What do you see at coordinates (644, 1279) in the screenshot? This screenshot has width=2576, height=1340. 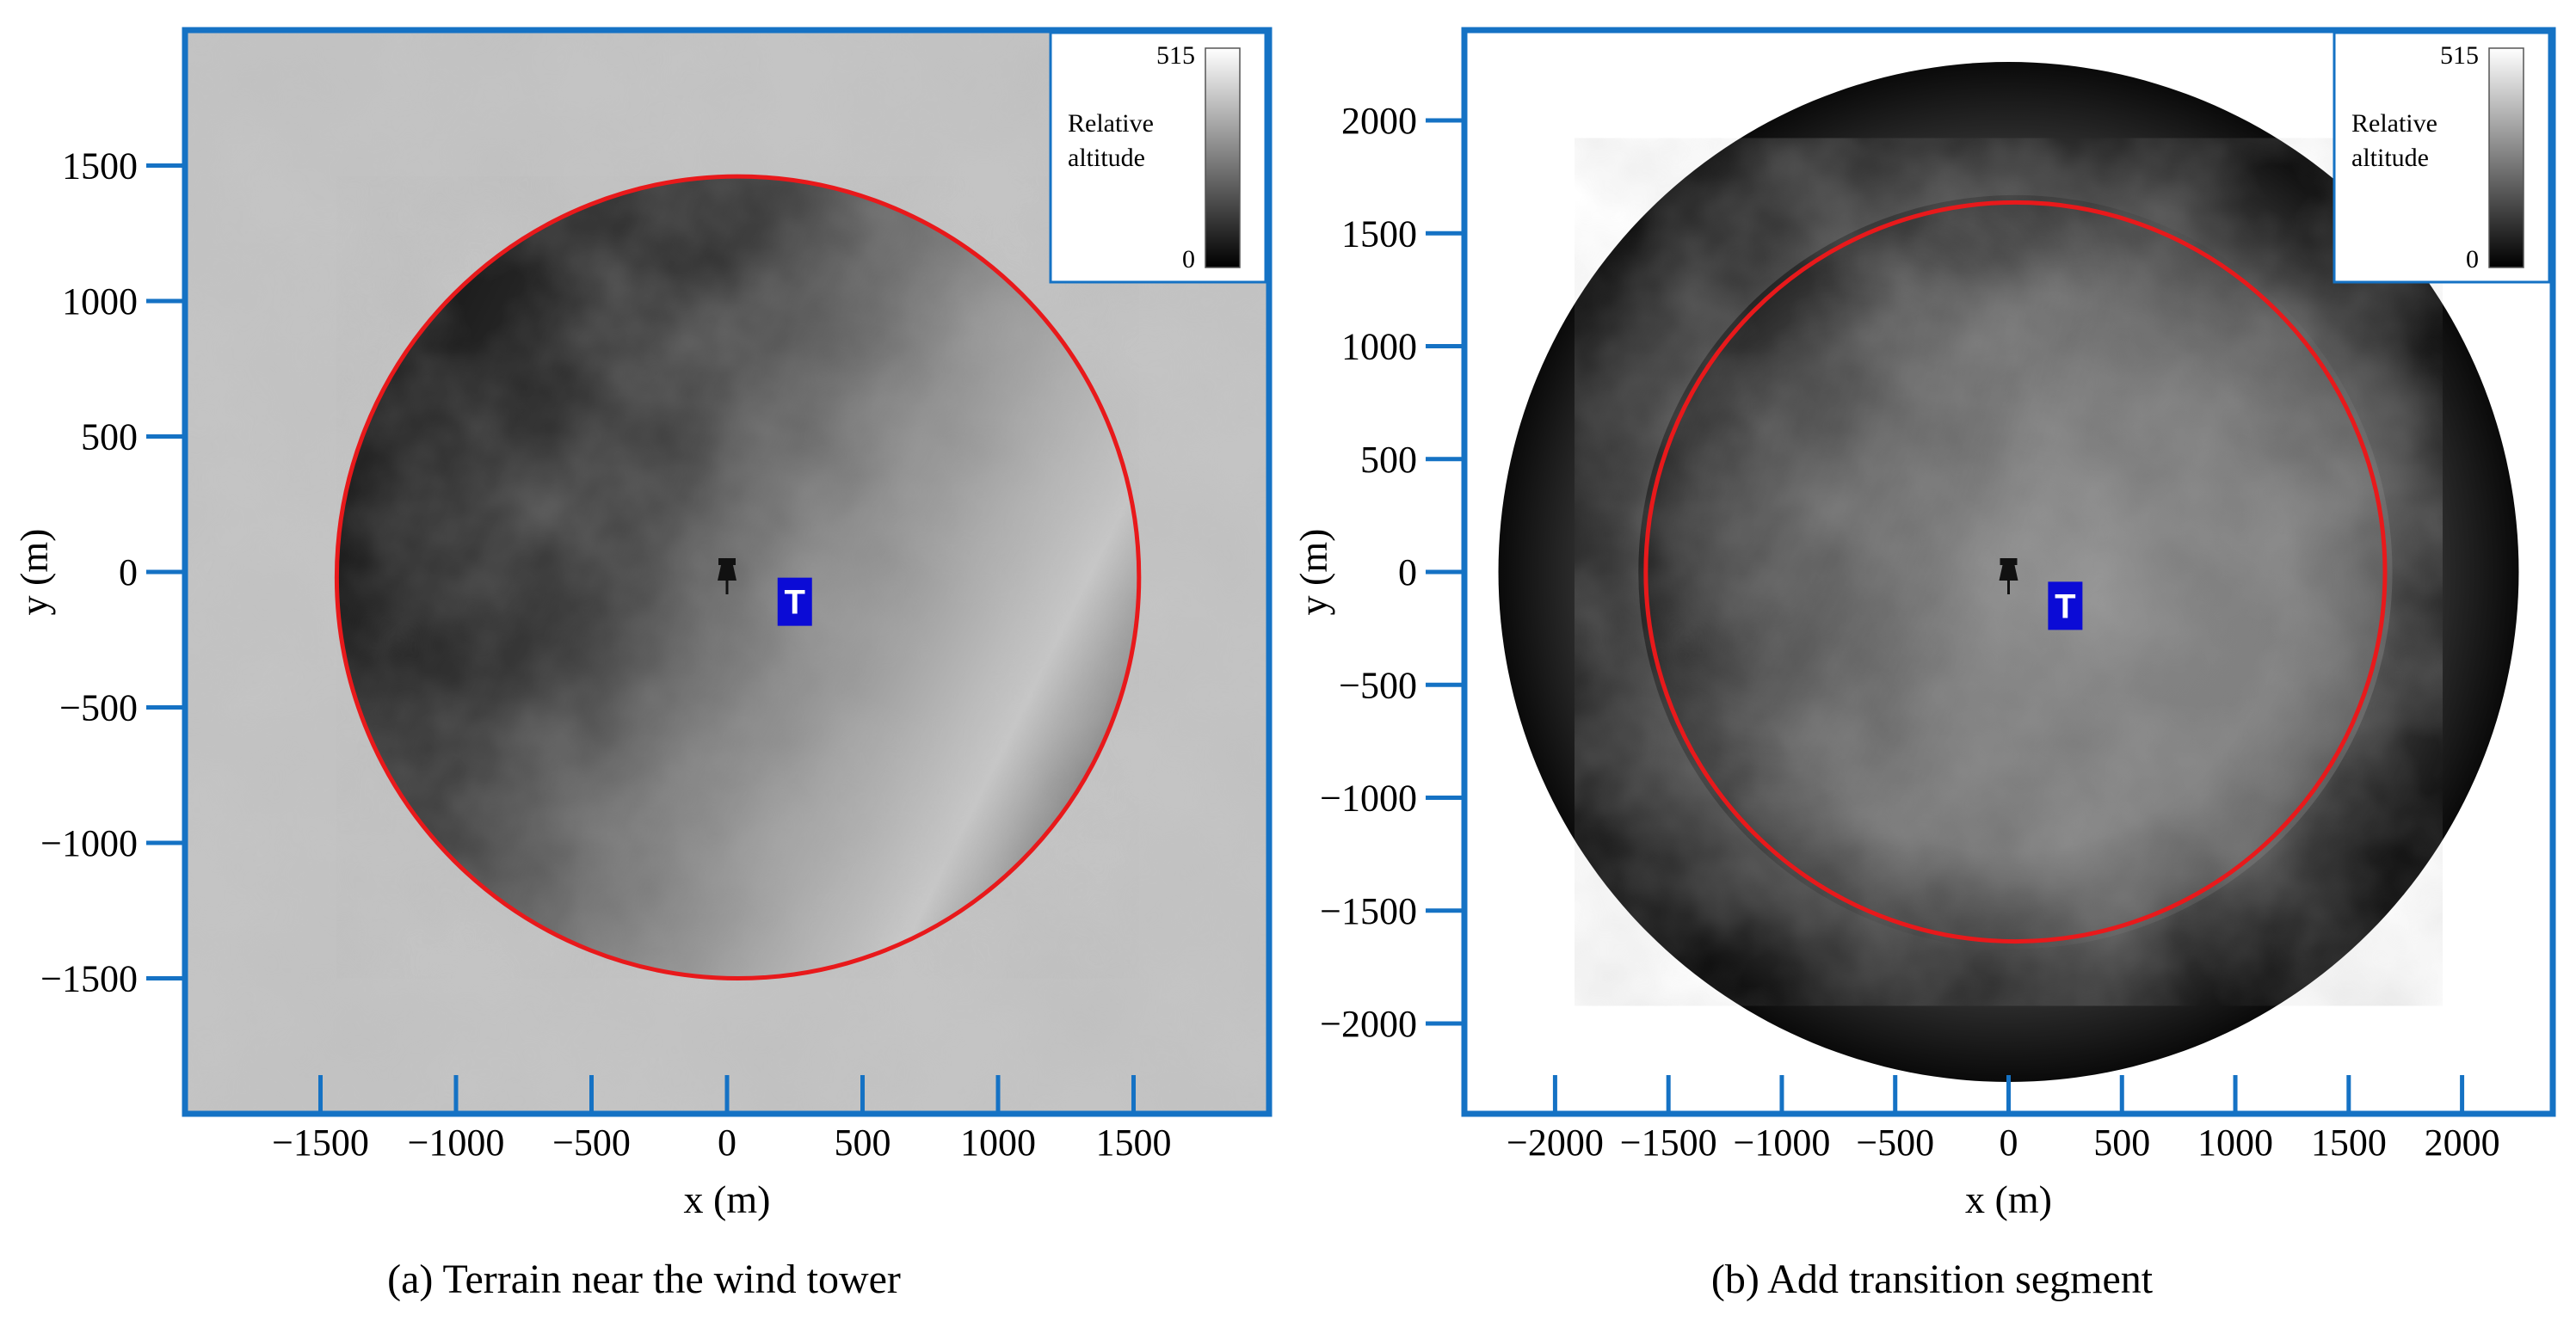 I see `caption-a: (a) Terrain near the wind tower` at bounding box center [644, 1279].